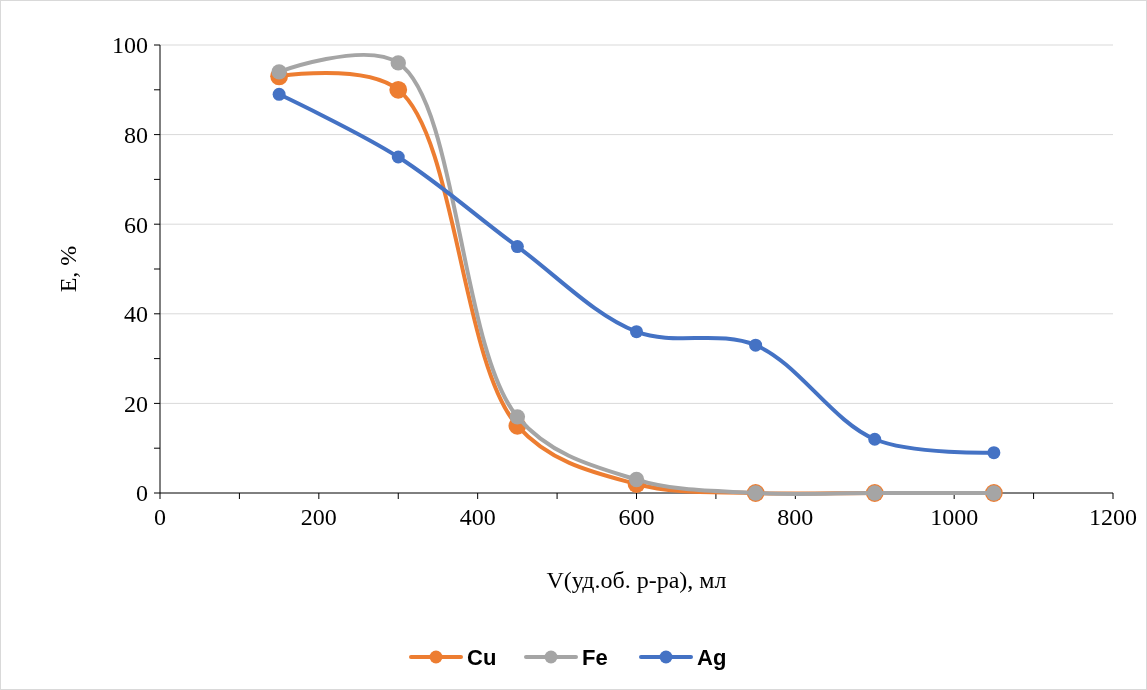 The height and width of the screenshot is (690, 1147). I want to click on legend-label: Fe, so click(595, 657).